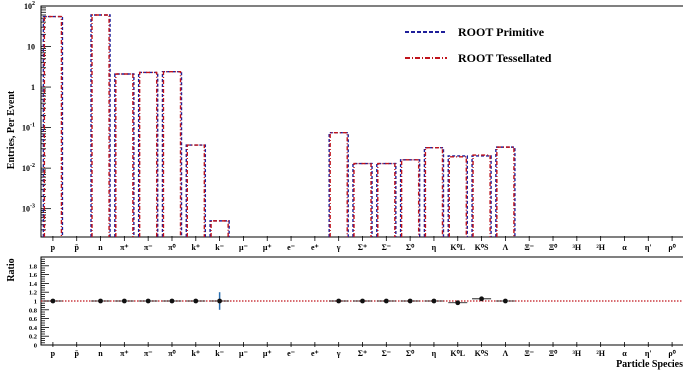 This screenshot has height=371, width=683. Describe the element at coordinates (648, 353) in the screenshot. I see `x-tick-label: η'` at that location.